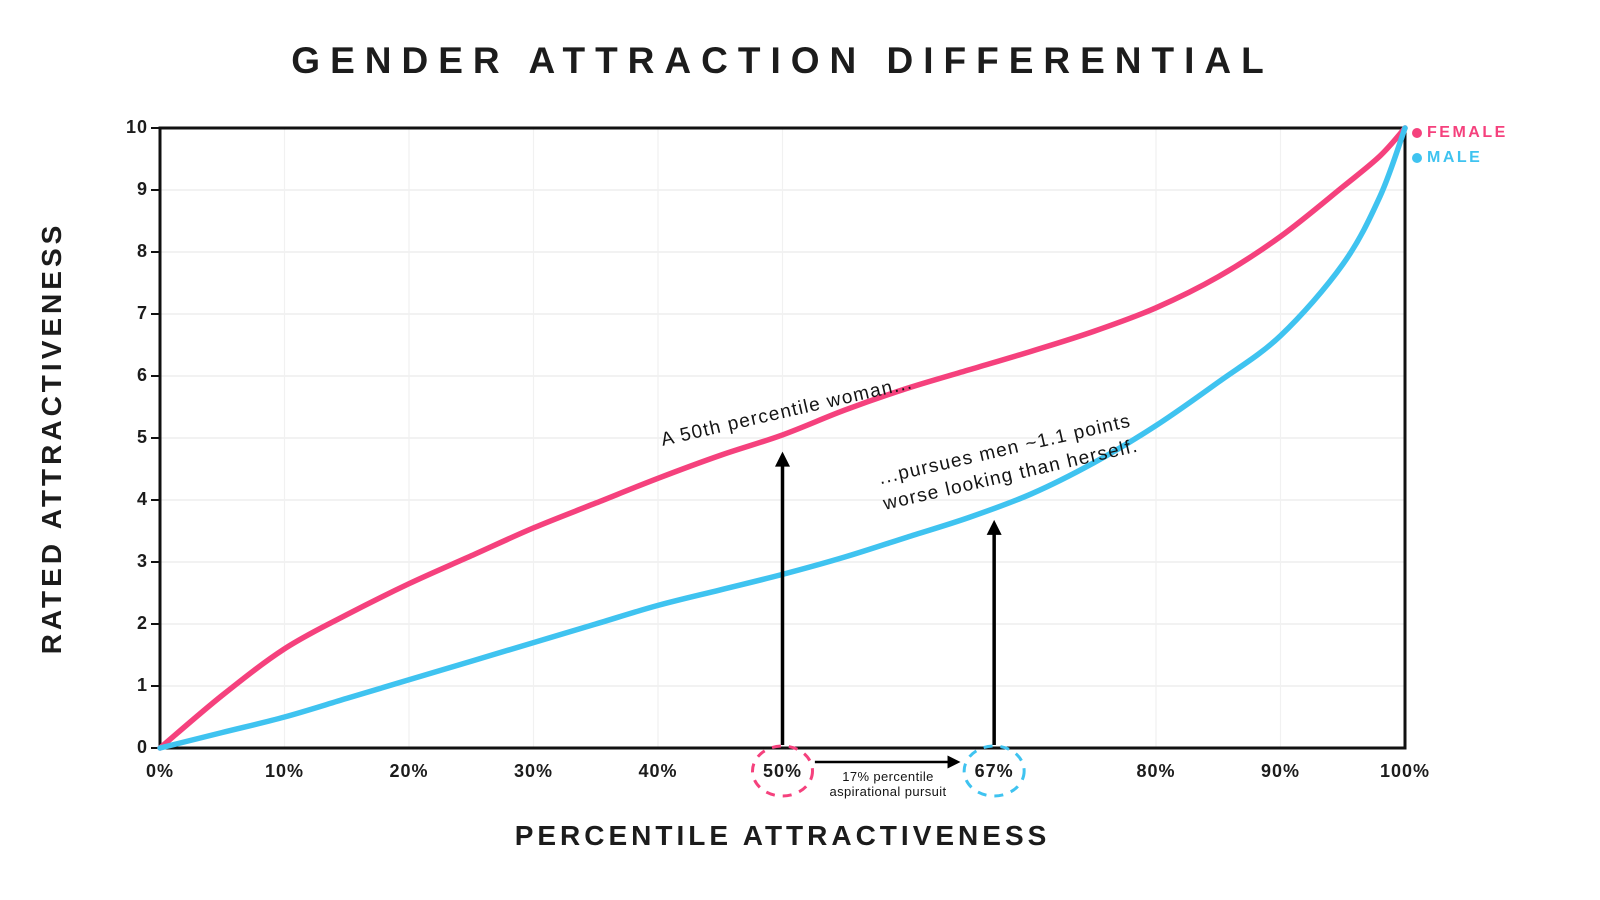 The height and width of the screenshot is (900, 1600). What do you see at coordinates (51, 438) in the screenshot?
I see `y-axis-title: RATED ATTRACTIVENESS` at bounding box center [51, 438].